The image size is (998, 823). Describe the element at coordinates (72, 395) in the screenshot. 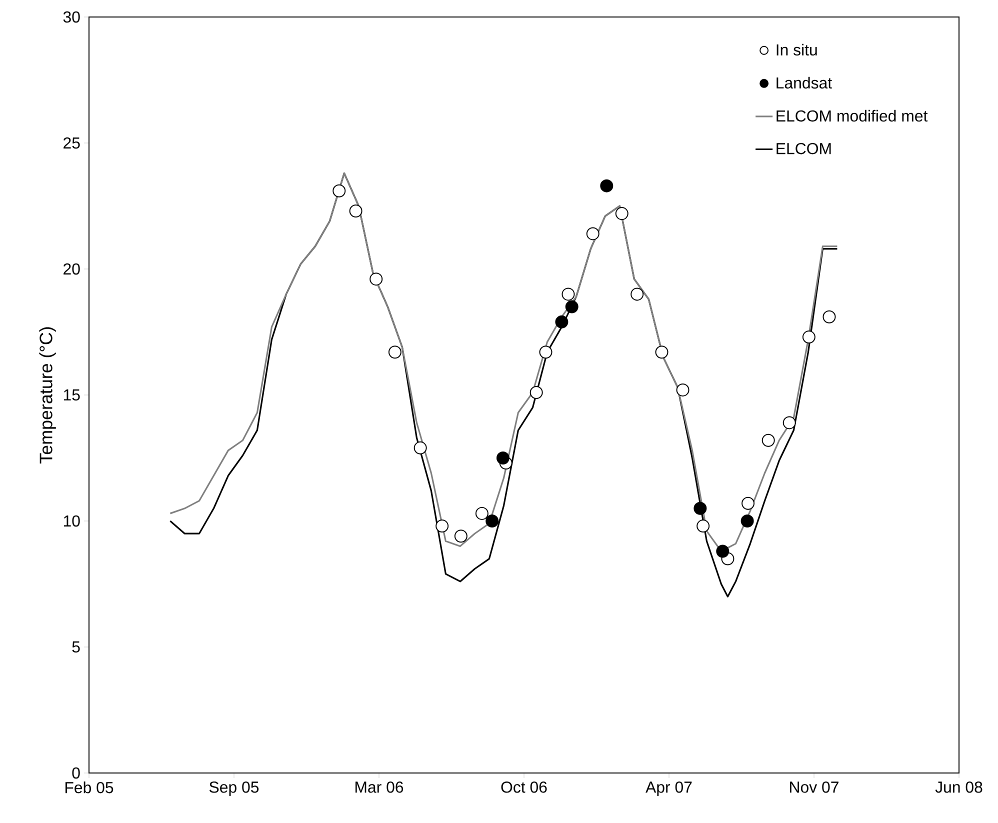

I see `y-tick-label: 15` at that location.